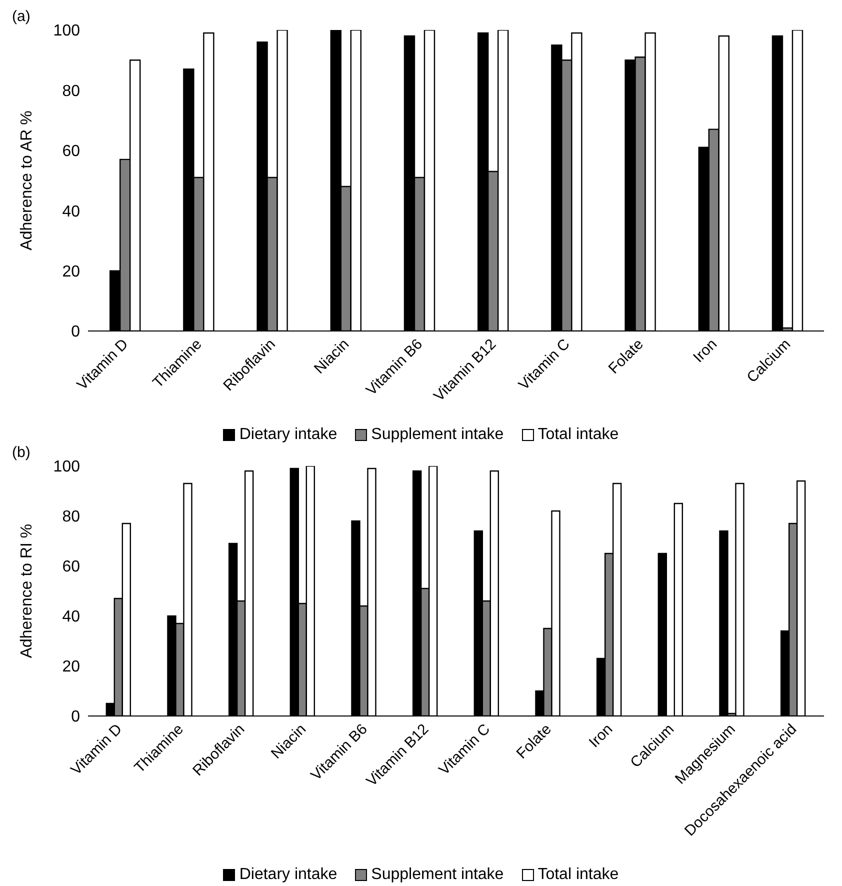 The width and height of the screenshot is (842, 886). Describe the element at coordinates (27, 180) in the screenshot. I see `y-axis-title: Adherence to AR %` at that location.